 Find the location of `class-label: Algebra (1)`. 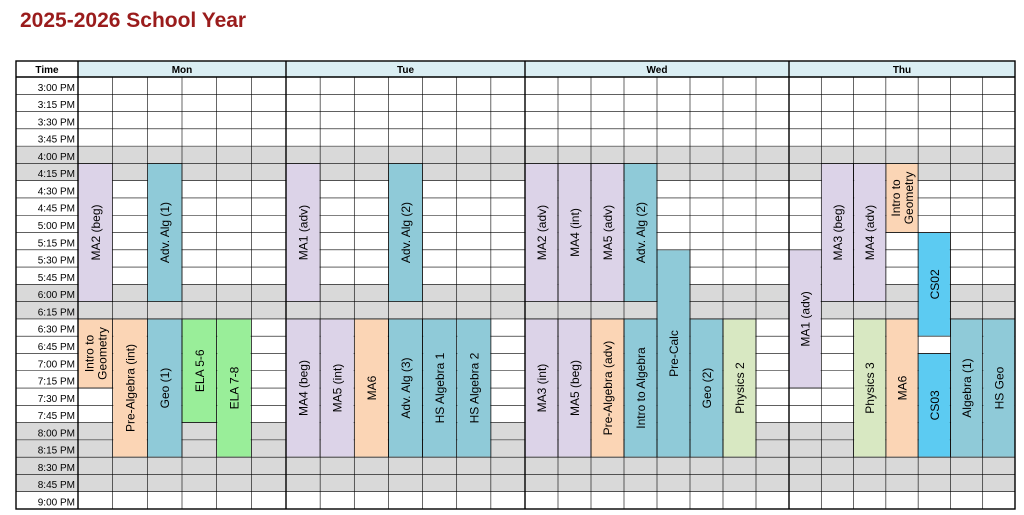

class-label: Algebra (1) is located at coordinates (967, 387).